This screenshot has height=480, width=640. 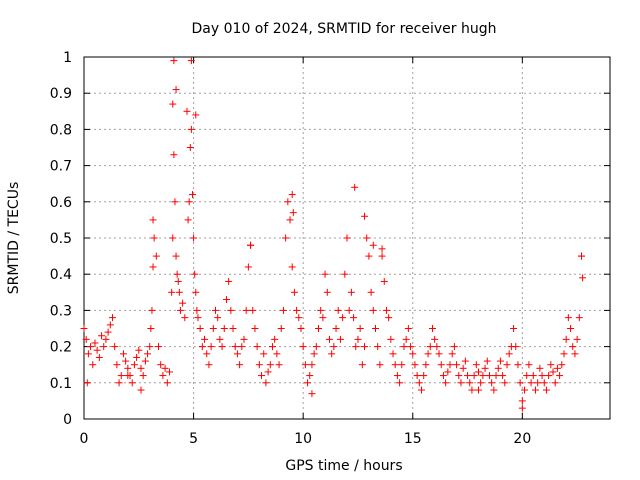 I want to click on y-tick-label: 0.1, so click(x=61, y=384).